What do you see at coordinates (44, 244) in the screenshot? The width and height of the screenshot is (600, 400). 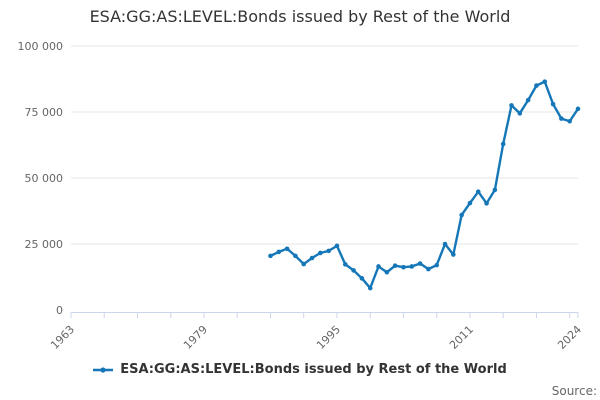 I see `y-axis-tick-label: 25 000` at bounding box center [44, 244].